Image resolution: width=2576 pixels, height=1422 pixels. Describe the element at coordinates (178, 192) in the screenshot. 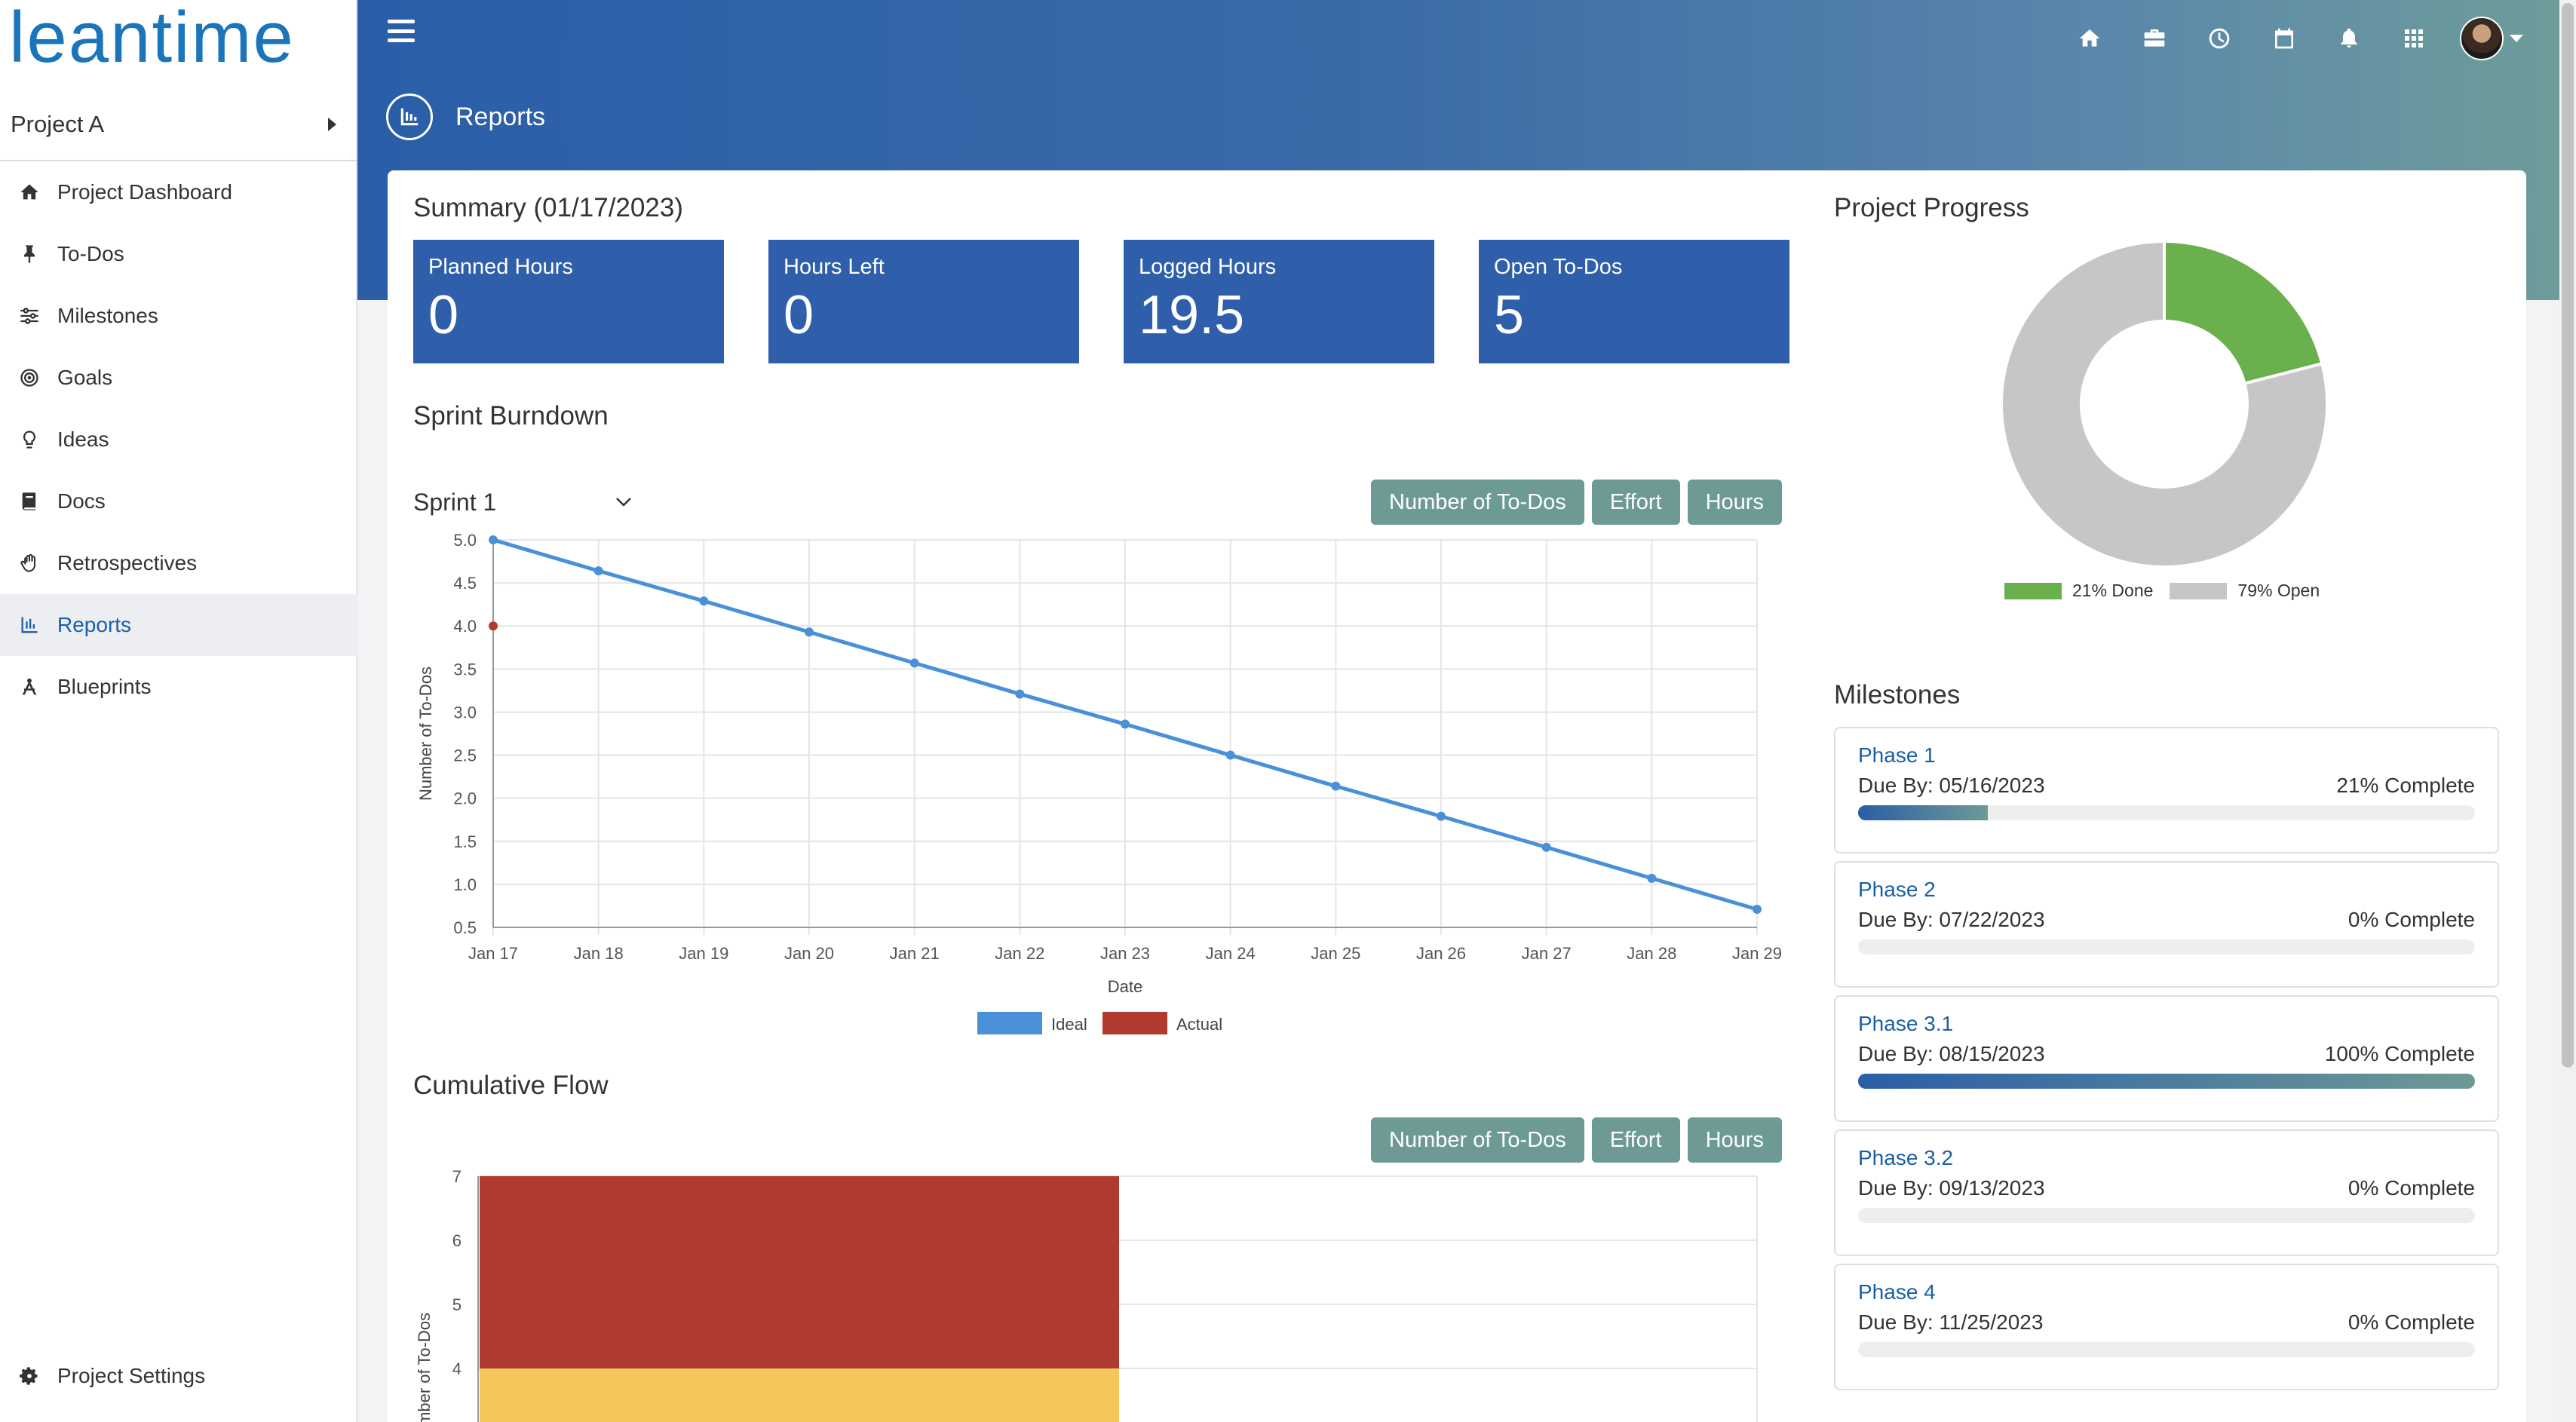

I see `sidebar-item-project-dashboard: Project Dashboard` at that location.